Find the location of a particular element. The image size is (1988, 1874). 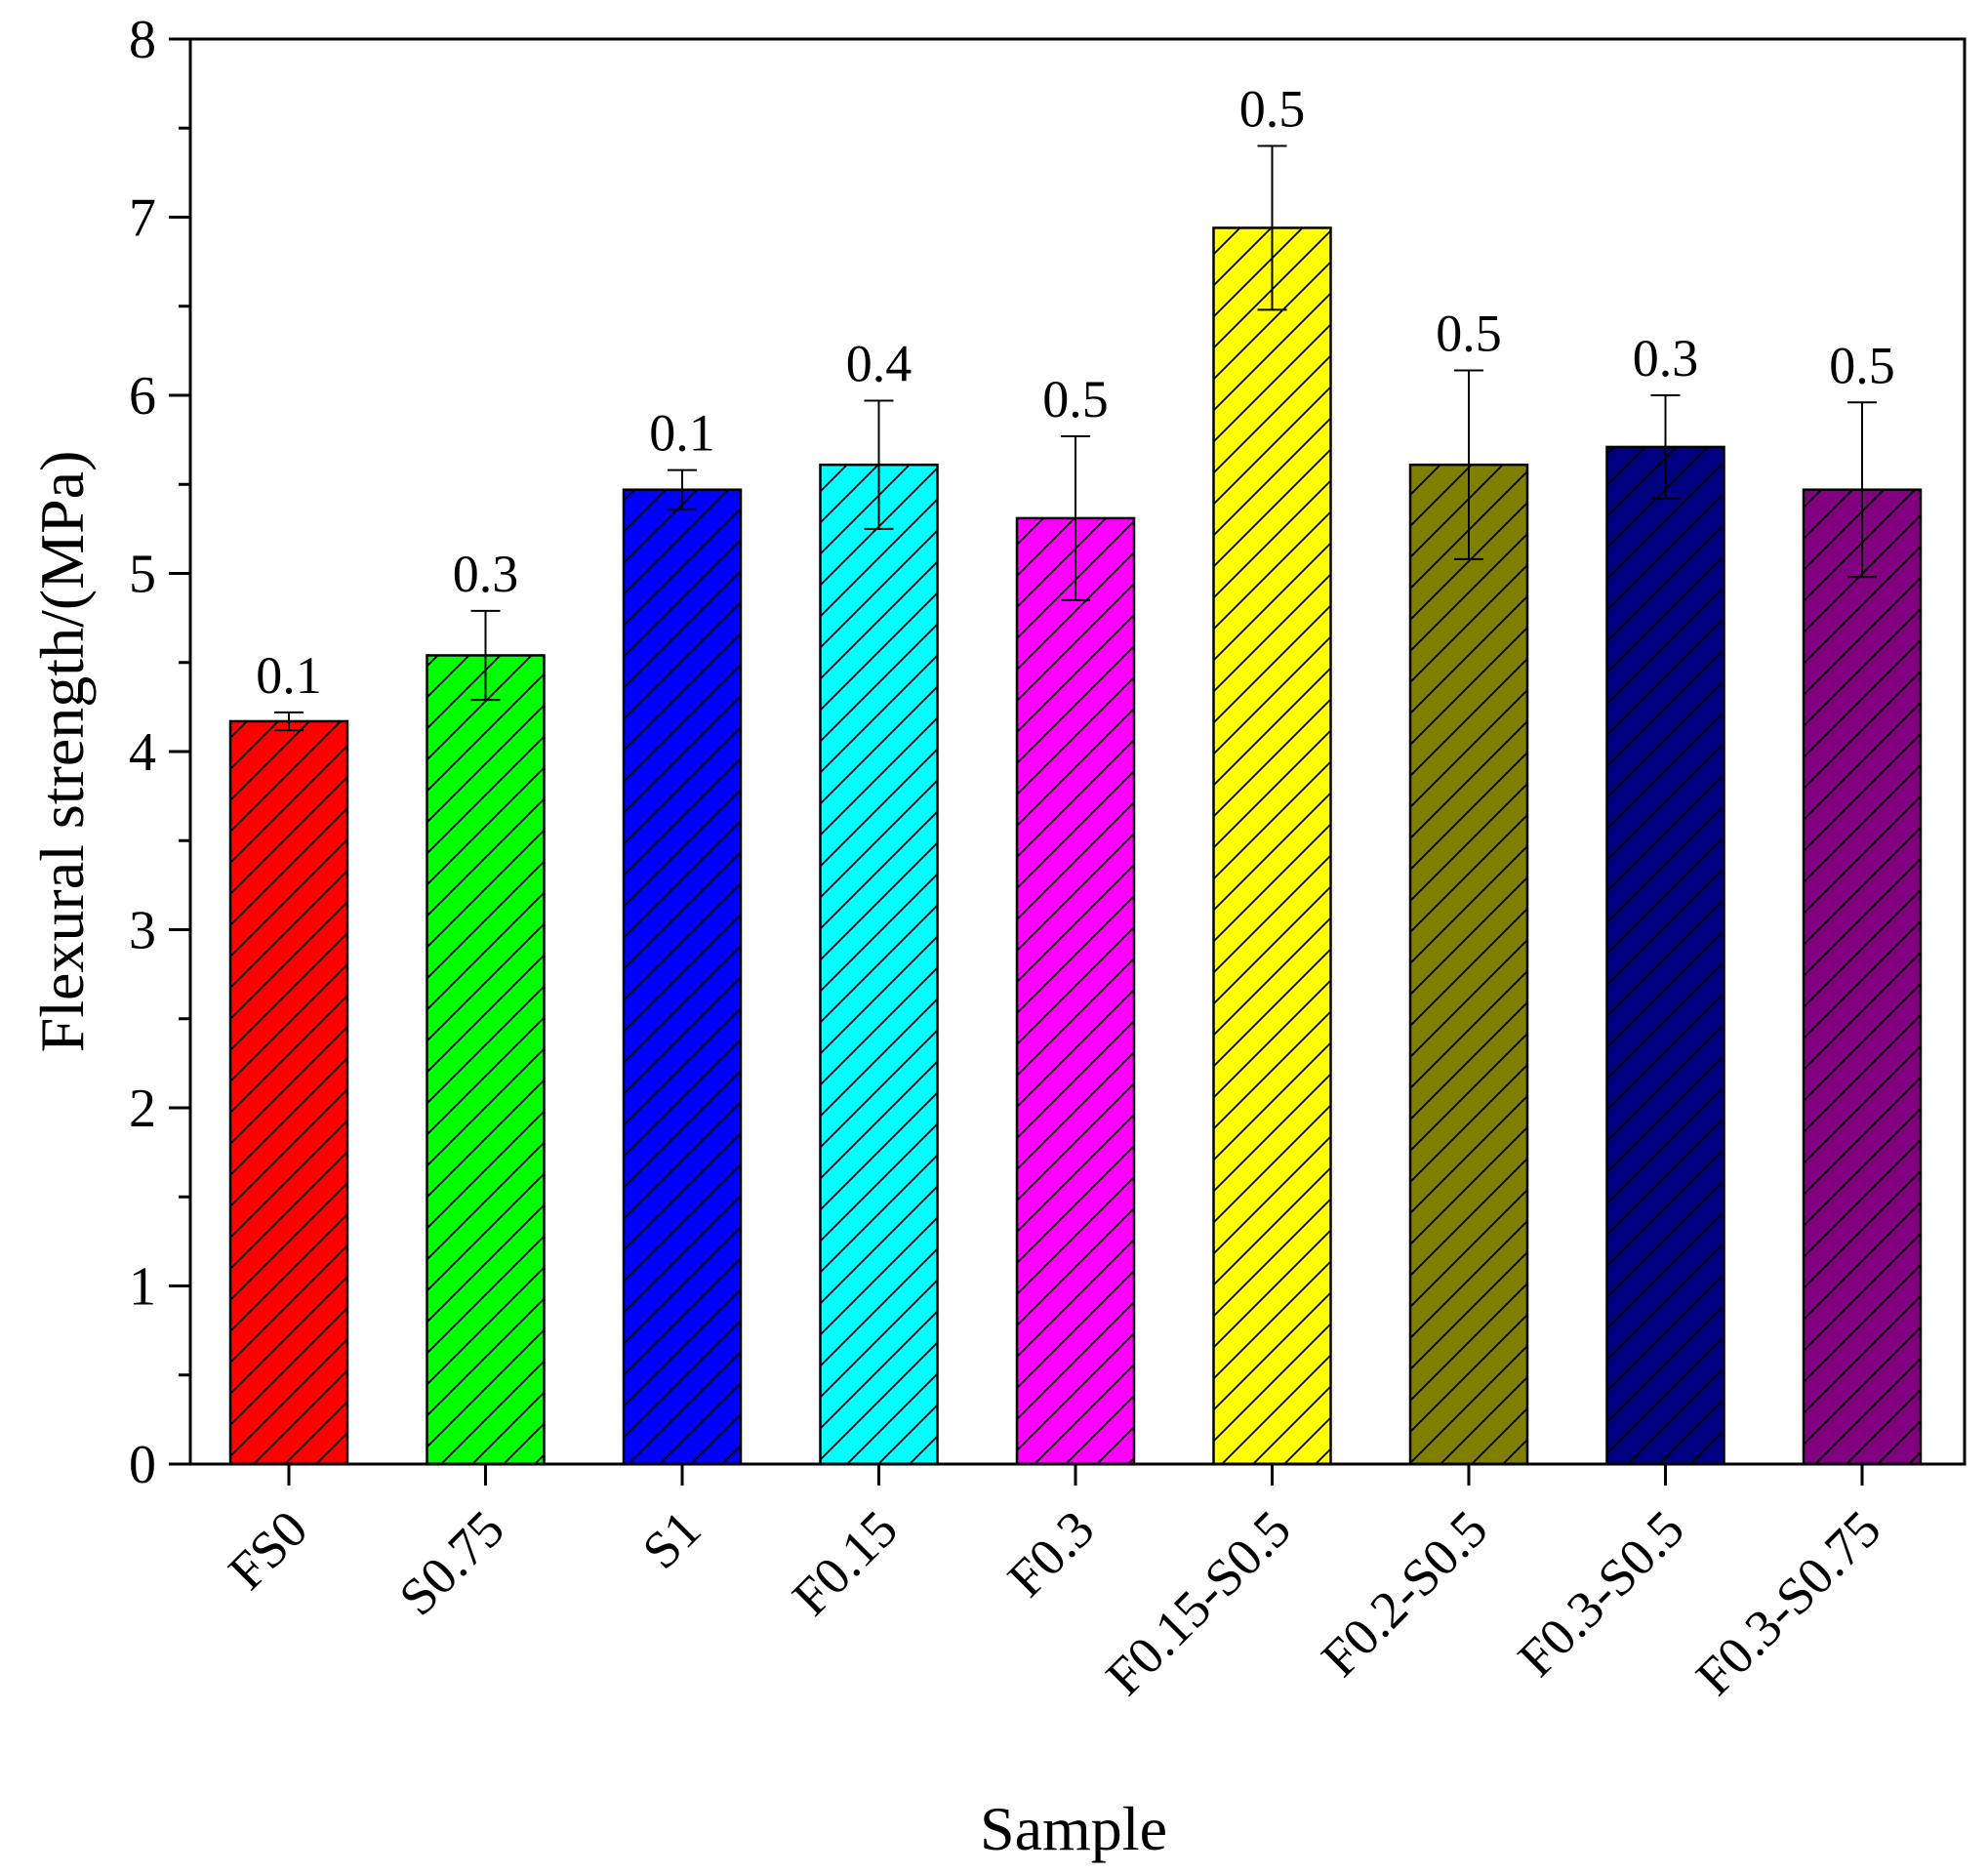

x-tick-label-S1: S1 is located at coordinates (672, 1539).